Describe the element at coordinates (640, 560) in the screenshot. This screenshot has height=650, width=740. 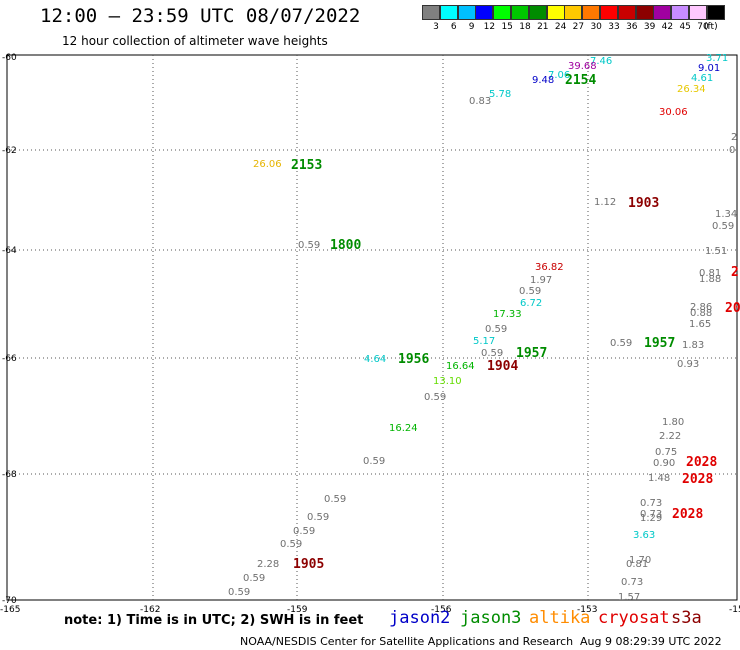
I see `wave-height-label: 1.70` at that location.